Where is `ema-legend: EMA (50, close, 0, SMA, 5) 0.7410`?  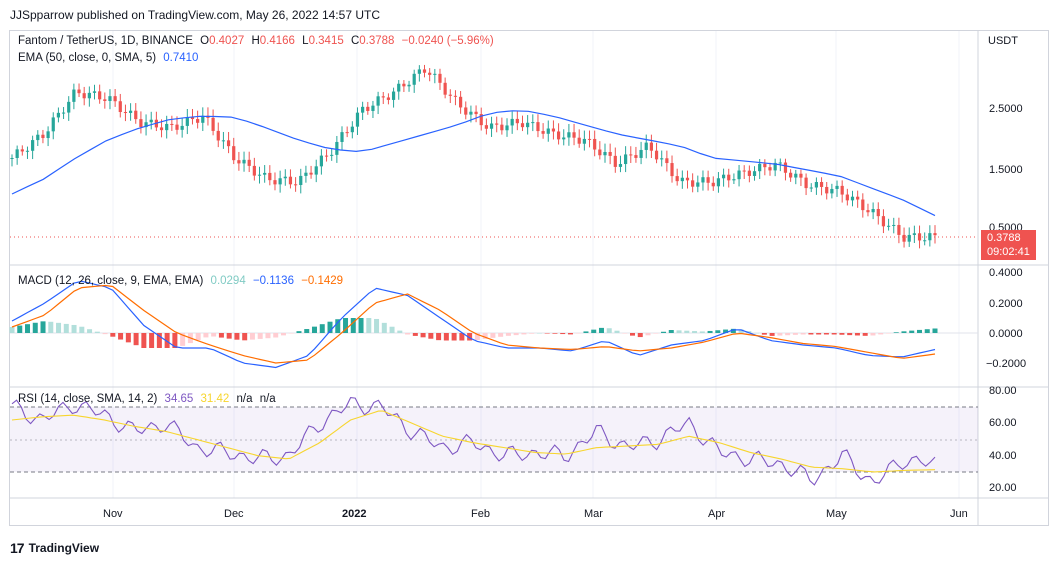
ema-legend: EMA (50, close, 0, SMA, 5) 0.7410 is located at coordinates (110, 58).